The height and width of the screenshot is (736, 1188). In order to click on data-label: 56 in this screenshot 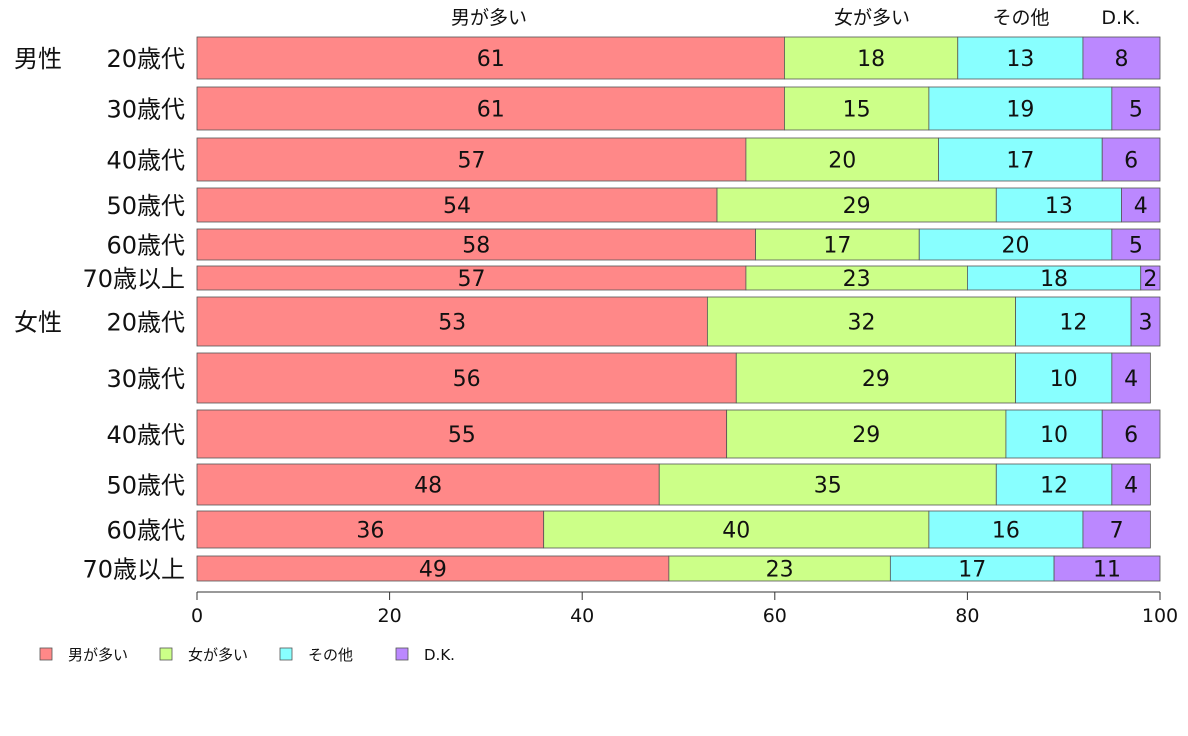, I will do `click(467, 379)`.